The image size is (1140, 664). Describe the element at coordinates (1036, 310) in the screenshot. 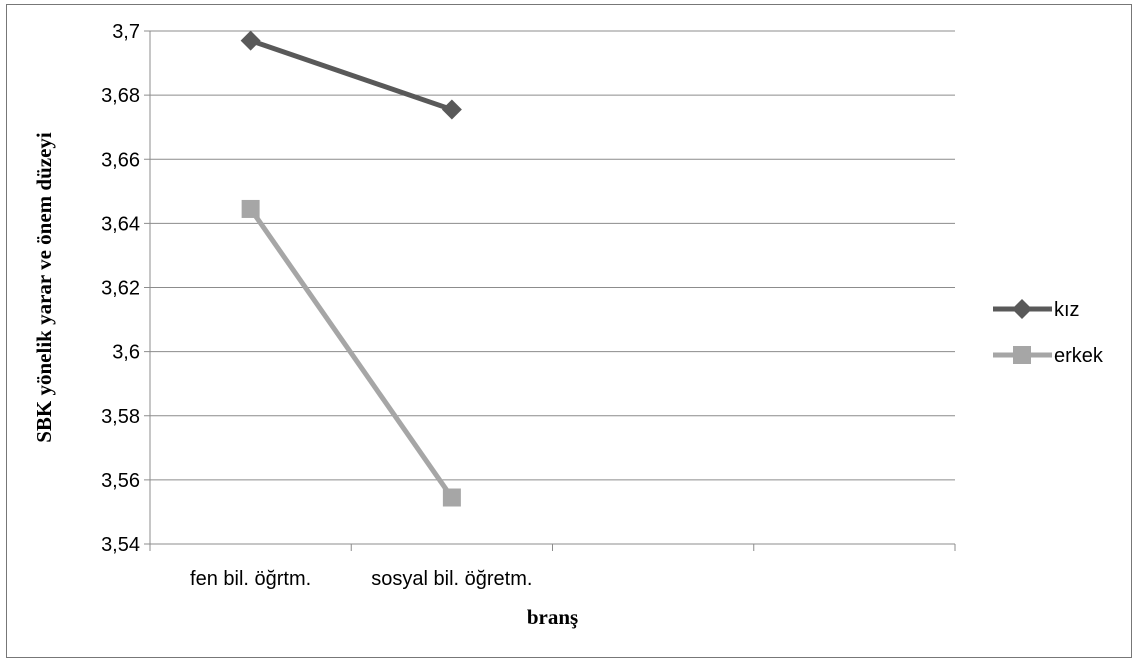

I see `legend-item: kız` at that location.